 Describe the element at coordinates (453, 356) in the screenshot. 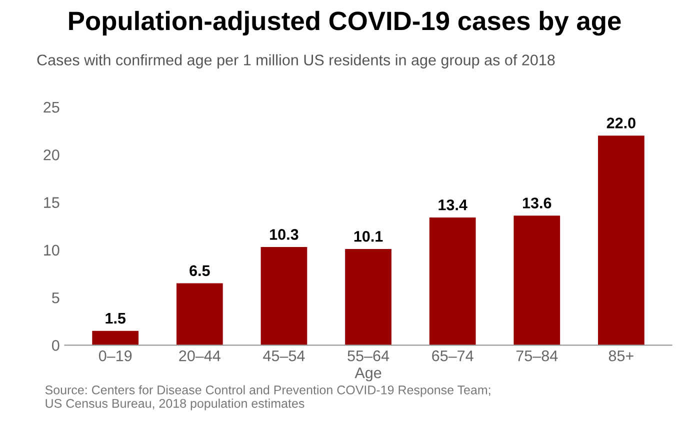

I see `x-tick-label: 65–74` at that location.